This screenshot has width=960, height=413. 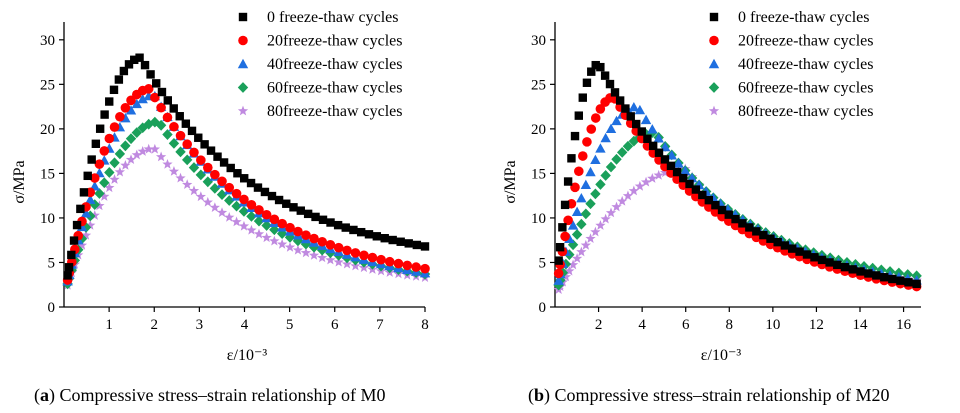 I want to click on x-tick-label: 6, so click(x=686, y=325).